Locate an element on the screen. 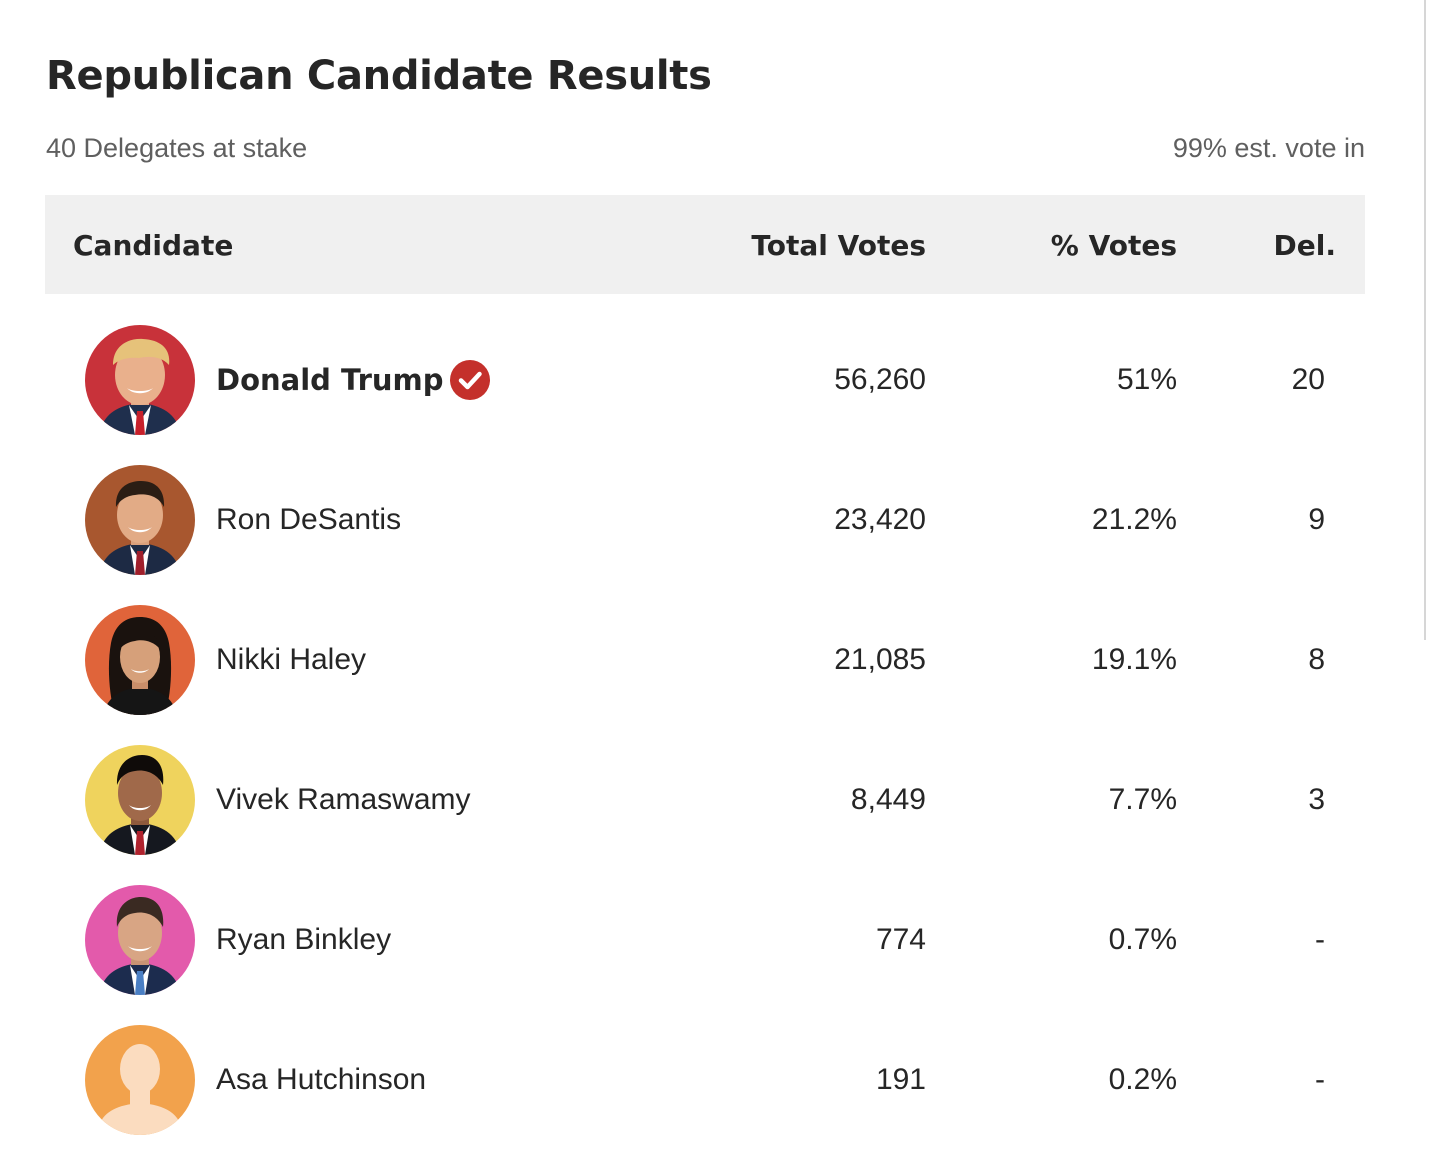 This screenshot has width=1454, height=1176. column-header-pct-votes: % Votes is located at coordinates (1113, 245).